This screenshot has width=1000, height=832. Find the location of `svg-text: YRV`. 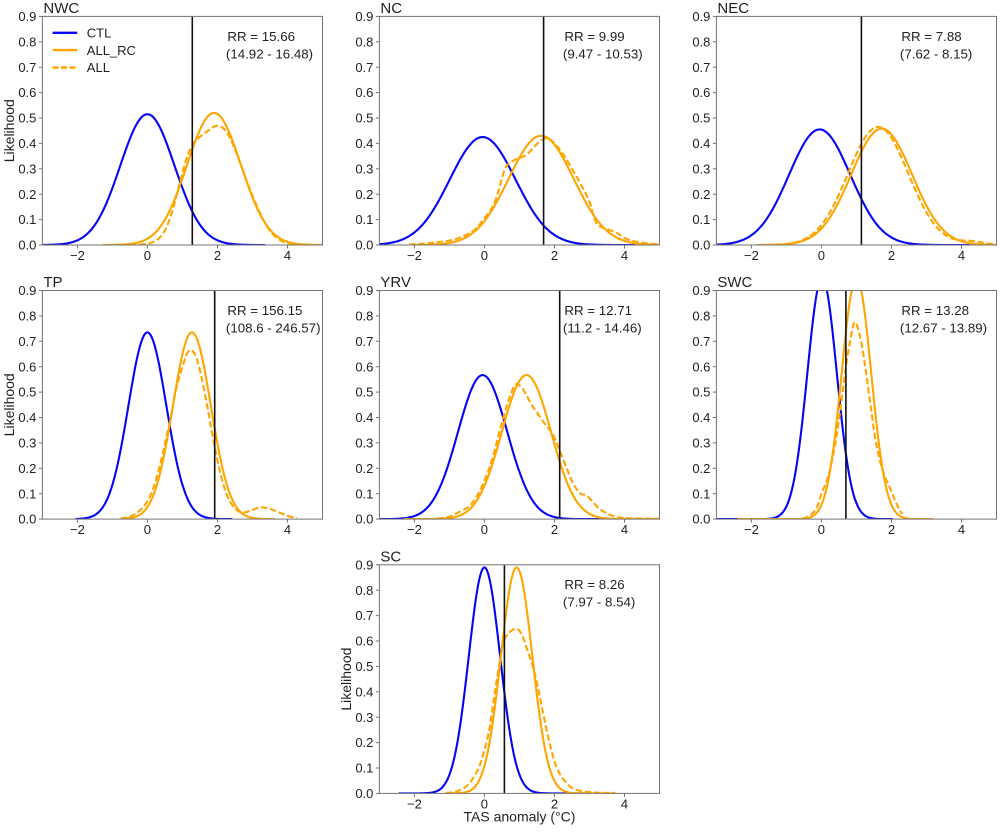

svg-text: YRV is located at coordinates (395, 282).